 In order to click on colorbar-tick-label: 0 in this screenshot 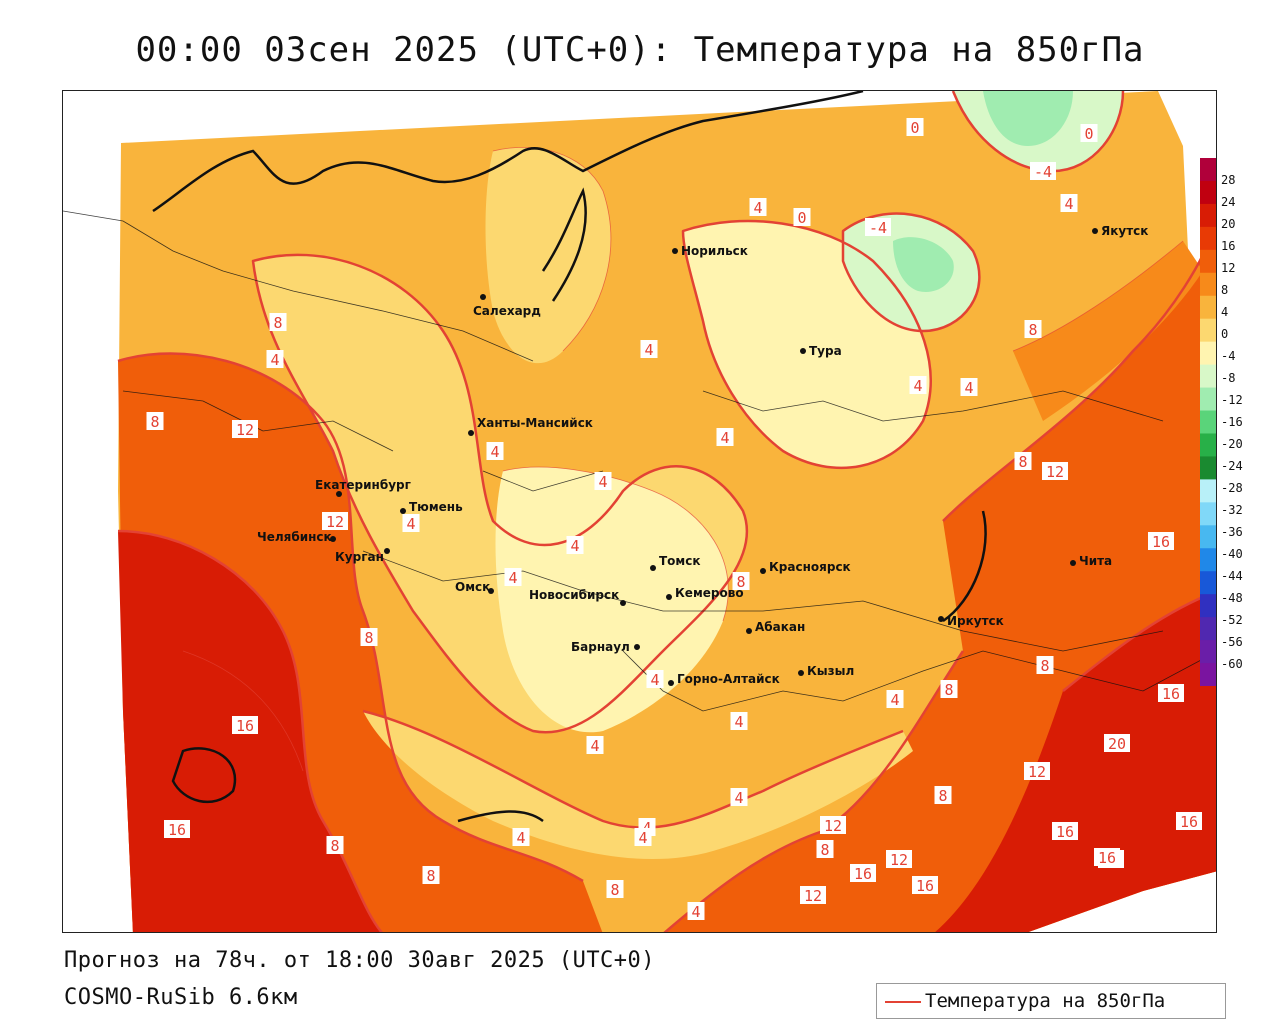, I will do `click(1225, 334)`.